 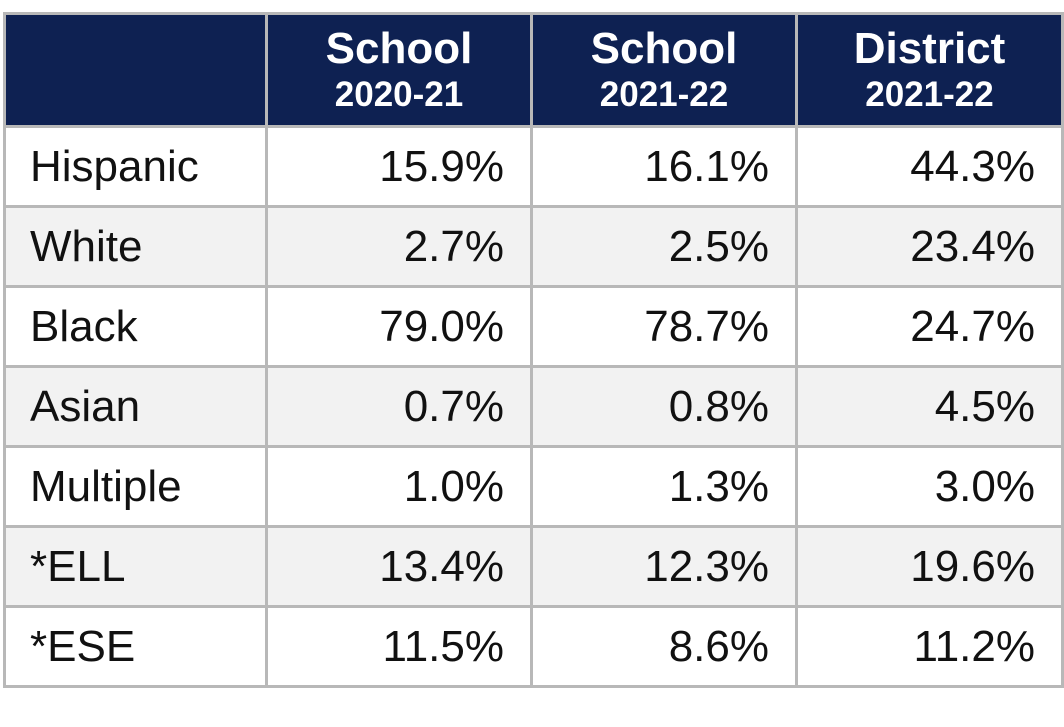 What do you see at coordinates (929, 486) in the screenshot?
I see `cell-value: 3.0%` at bounding box center [929, 486].